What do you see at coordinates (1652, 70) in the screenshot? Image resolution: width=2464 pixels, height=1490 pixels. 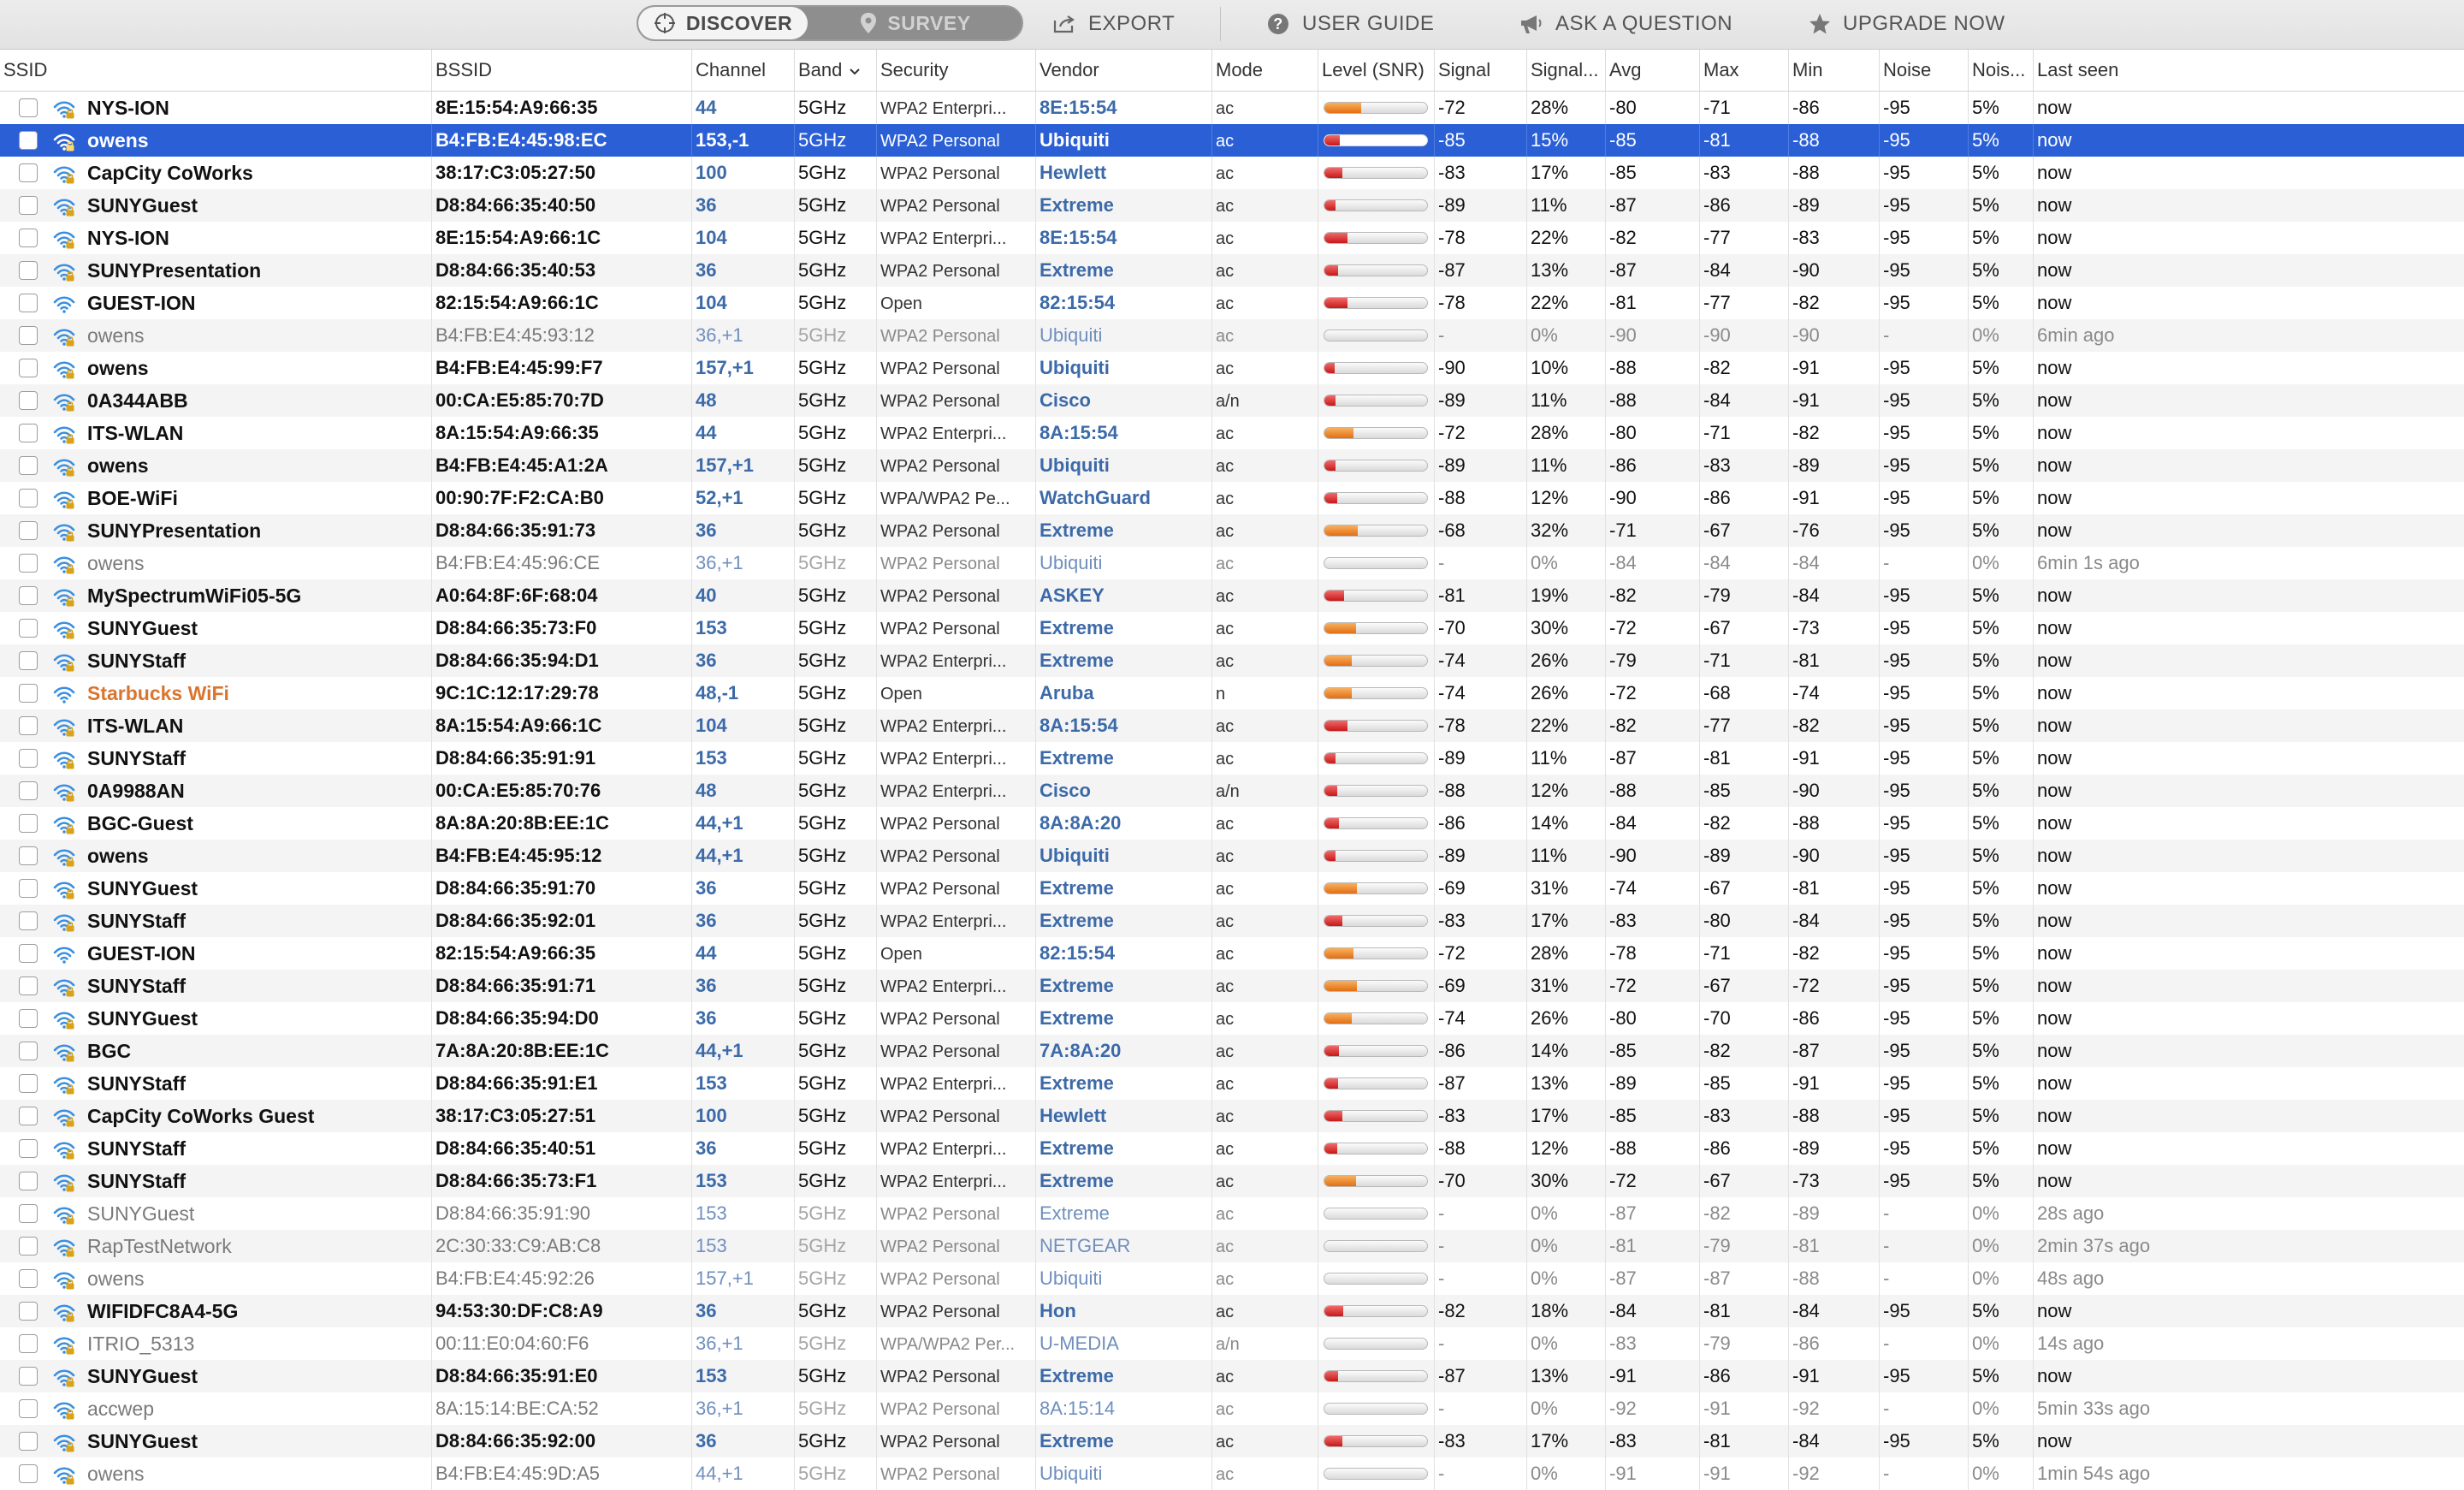 I see `avg-column-header: Avg` at bounding box center [1652, 70].